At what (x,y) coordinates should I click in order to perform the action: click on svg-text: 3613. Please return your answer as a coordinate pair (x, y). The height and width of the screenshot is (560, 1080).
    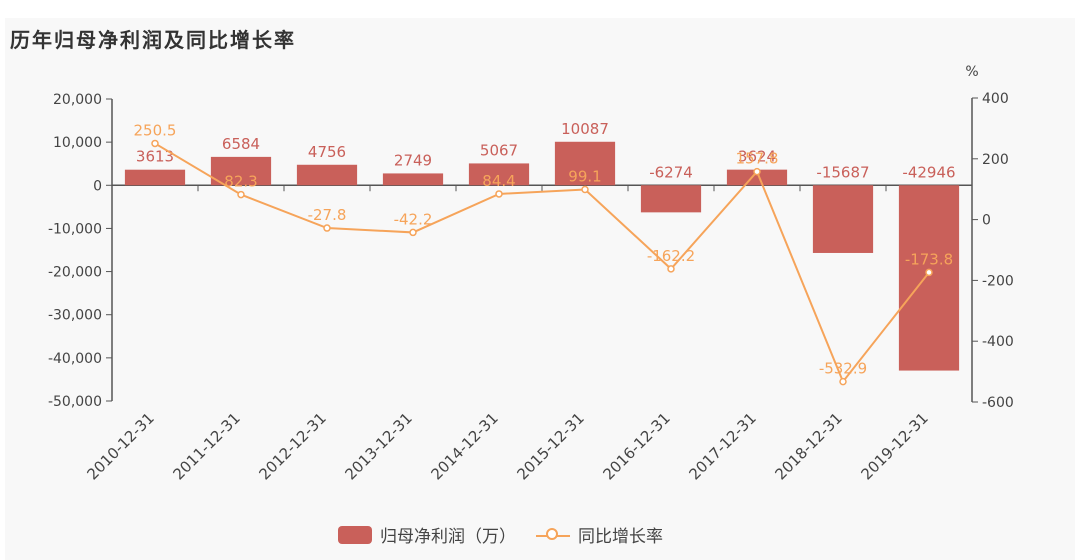
    Looking at the image, I should click on (155, 157).